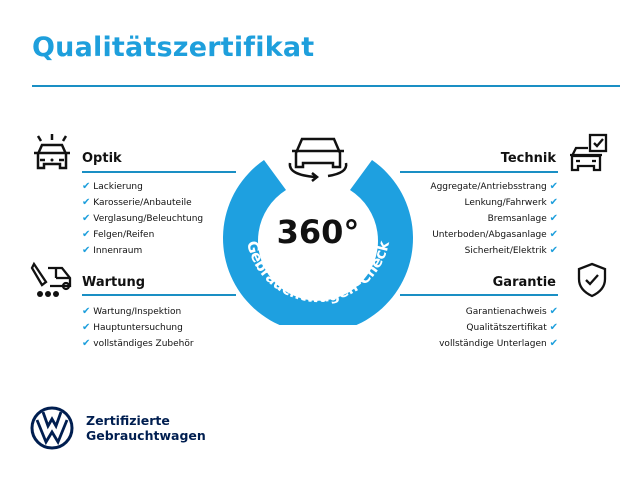 The image size is (640, 480). What do you see at coordinates (132, 327) in the screenshot?
I see `list-item: ✔ Hauptuntersuchung` at bounding box center [132, 327].